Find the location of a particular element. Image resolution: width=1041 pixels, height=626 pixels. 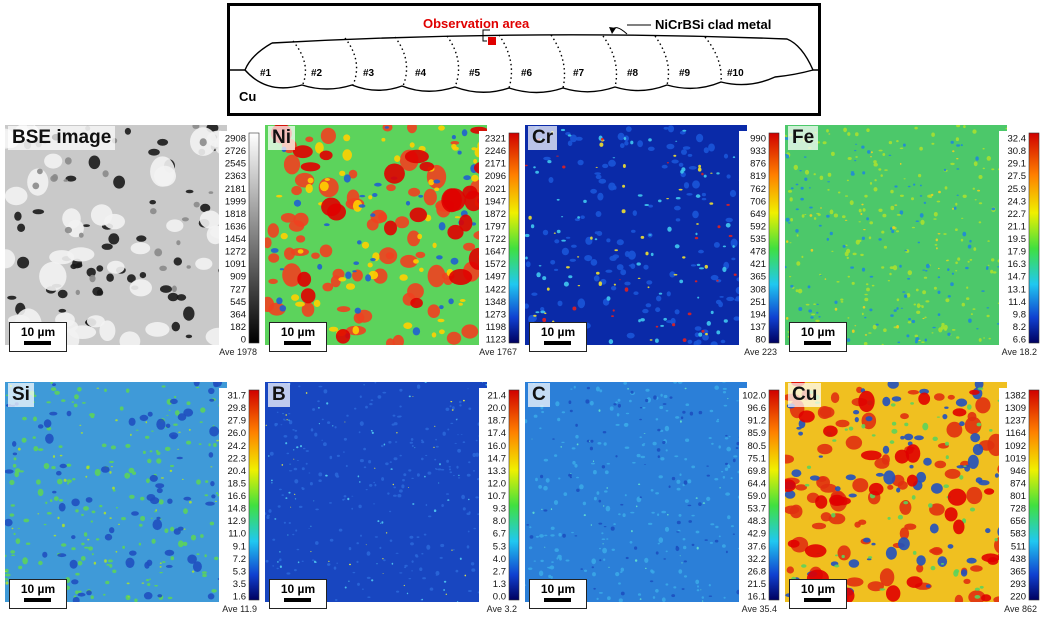

color-scale-tick-label: 29.1 is located at coordinates (1017, 164).